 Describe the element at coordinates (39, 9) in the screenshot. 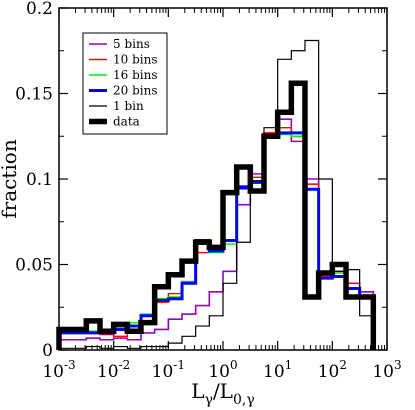

I see `y-tick-label: 0.2` at that location.